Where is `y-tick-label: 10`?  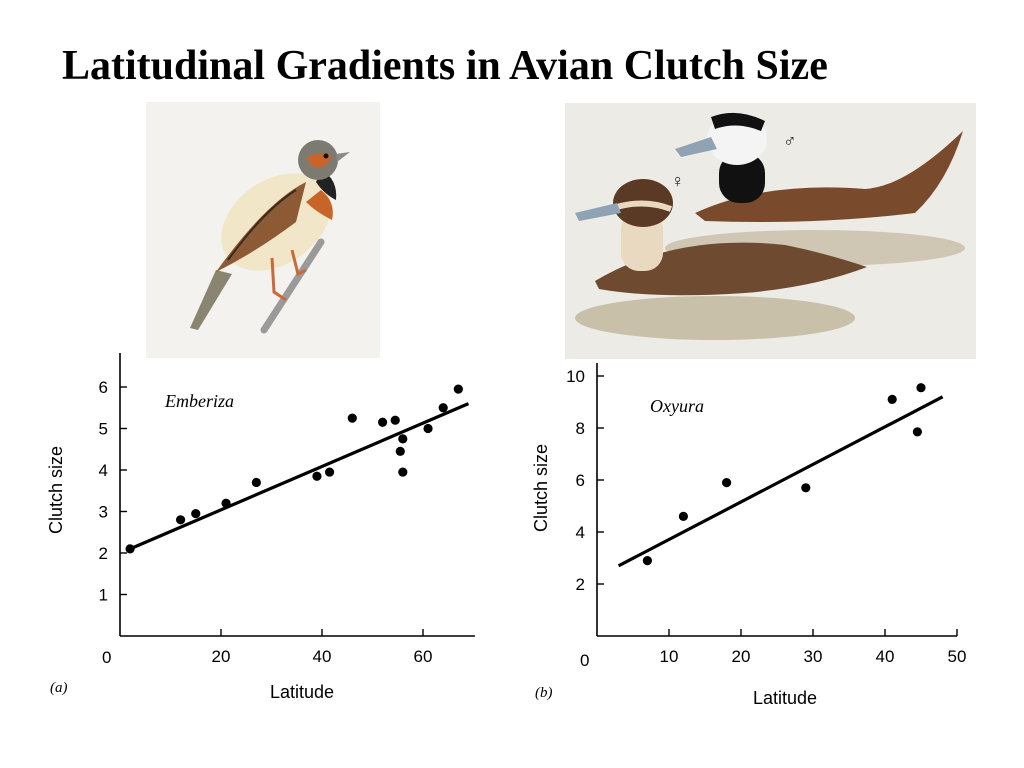 y-tick-label: 10 is located at coordinates (575, 376).